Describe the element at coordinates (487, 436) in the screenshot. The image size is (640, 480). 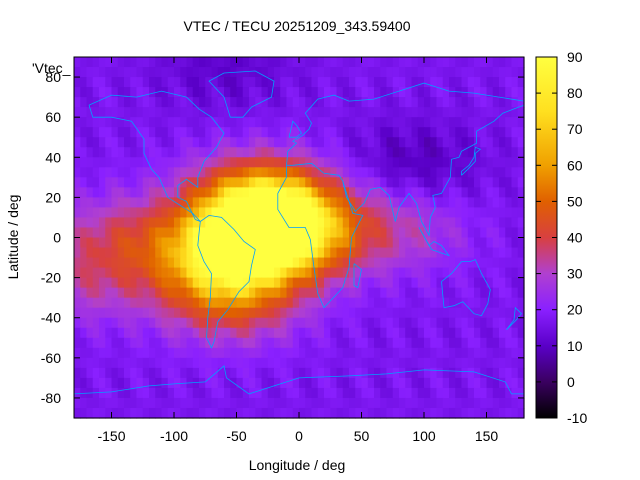
I see `x-tick-label: 150` at that location.